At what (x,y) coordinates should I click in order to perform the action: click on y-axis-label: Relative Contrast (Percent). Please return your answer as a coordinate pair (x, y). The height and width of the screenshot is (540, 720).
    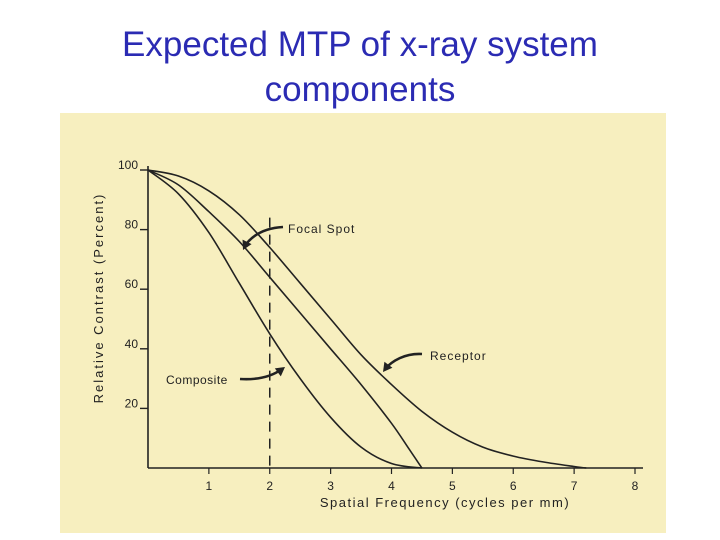
    Looking at the image, I should click on (98, 298).